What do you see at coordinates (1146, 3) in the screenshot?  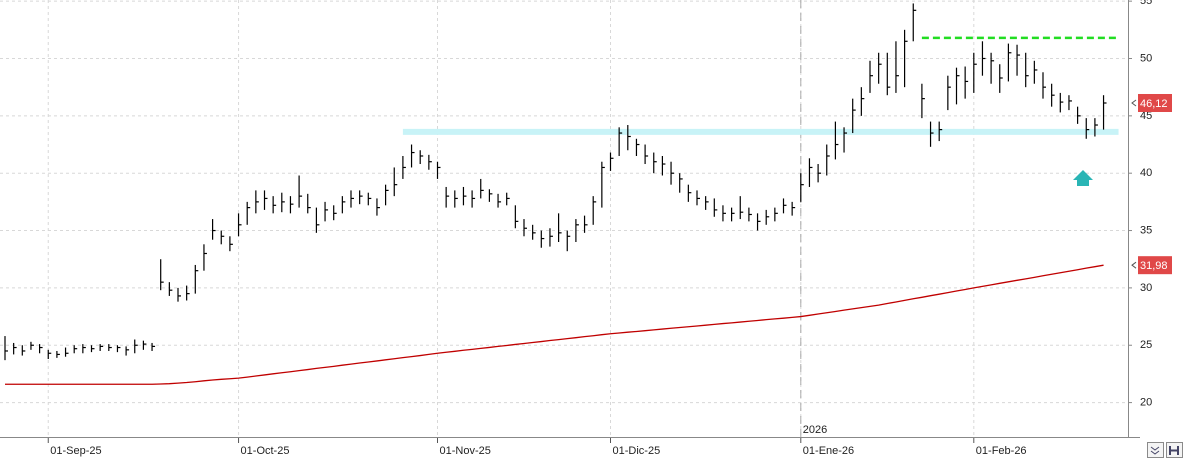 I see `y-tick-label: 55` at bounding box center [1146, 3].